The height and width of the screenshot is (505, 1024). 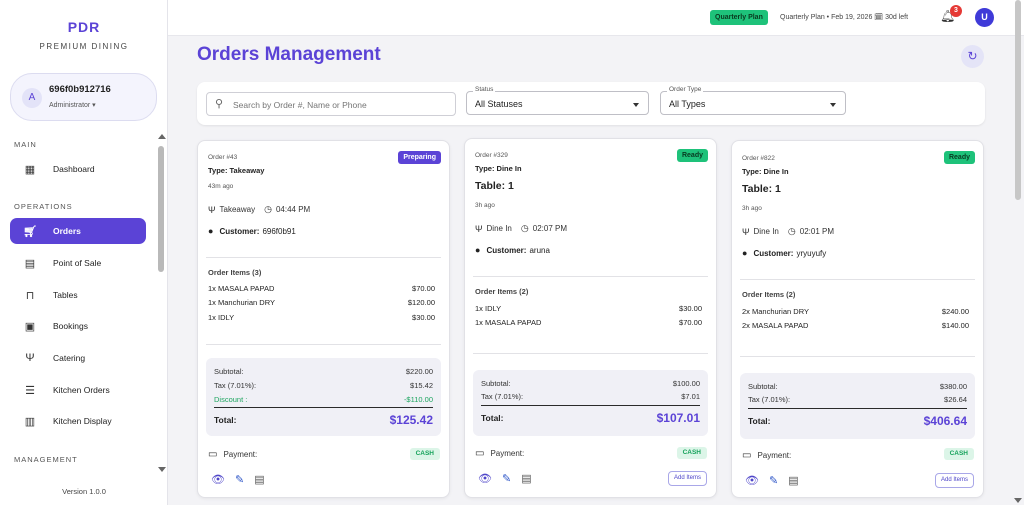 I want to click on totals-separator, so click(x=590, y=405).